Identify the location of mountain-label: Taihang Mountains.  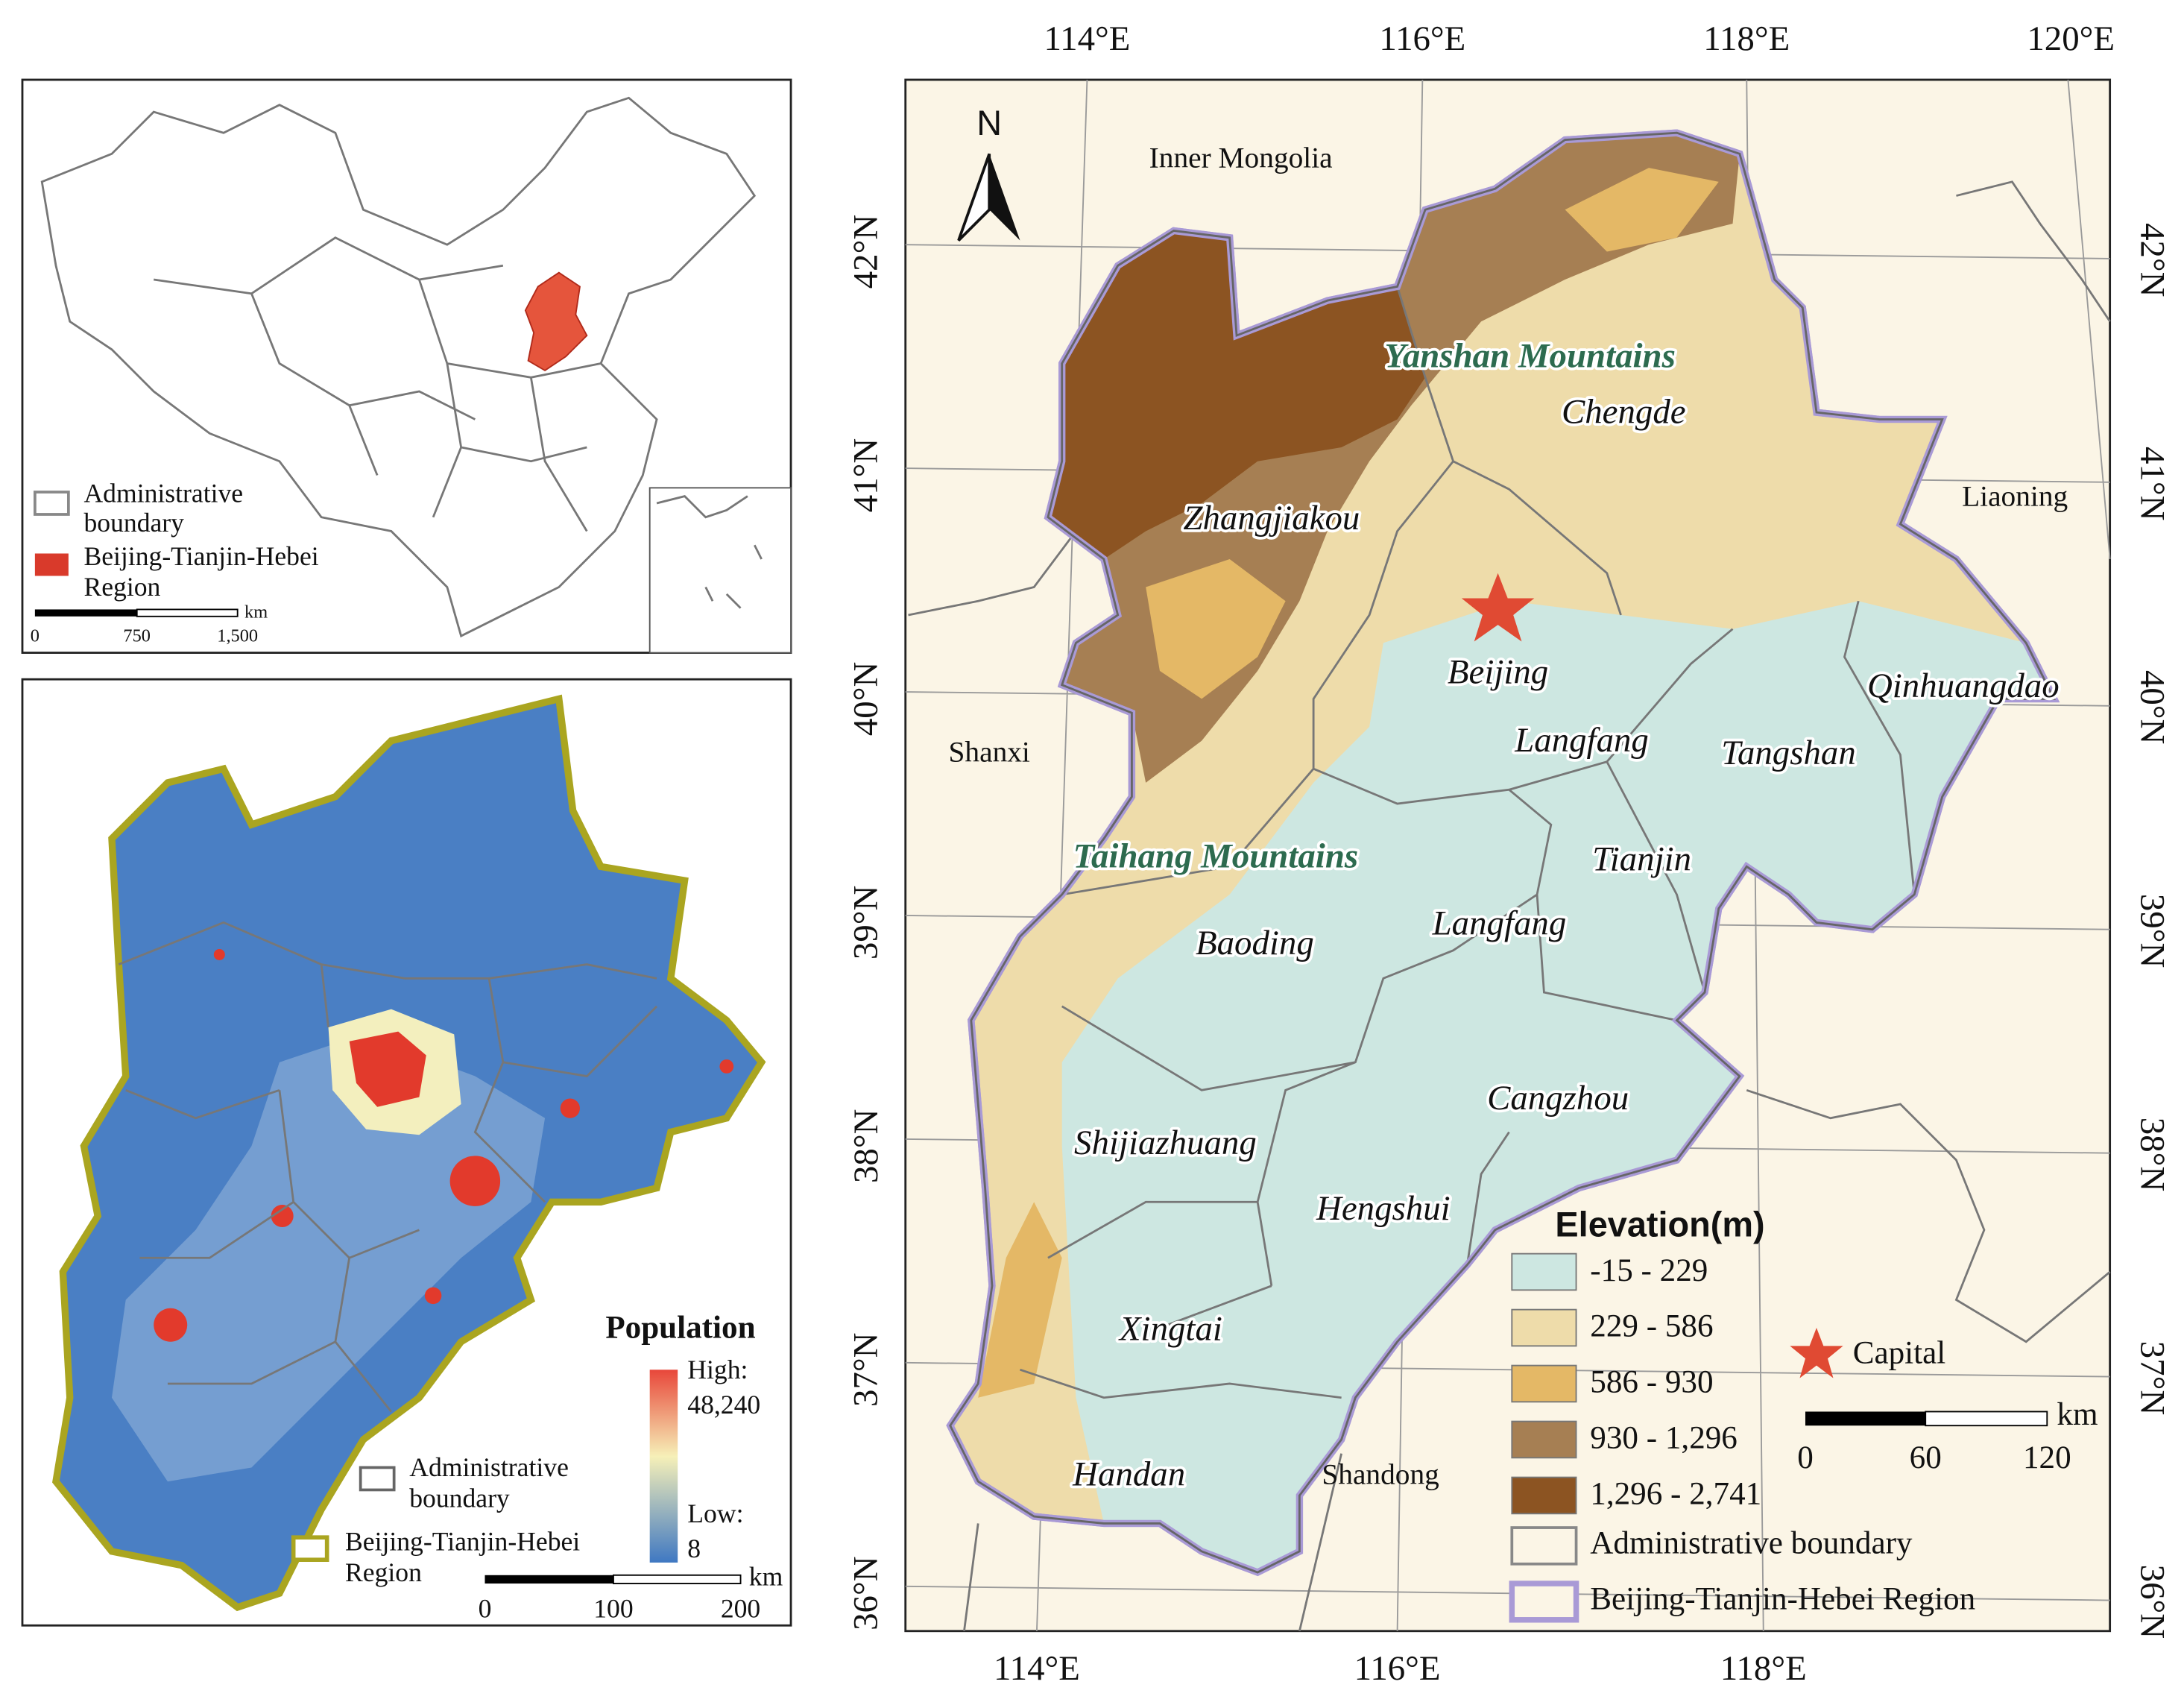
(1215, 857).